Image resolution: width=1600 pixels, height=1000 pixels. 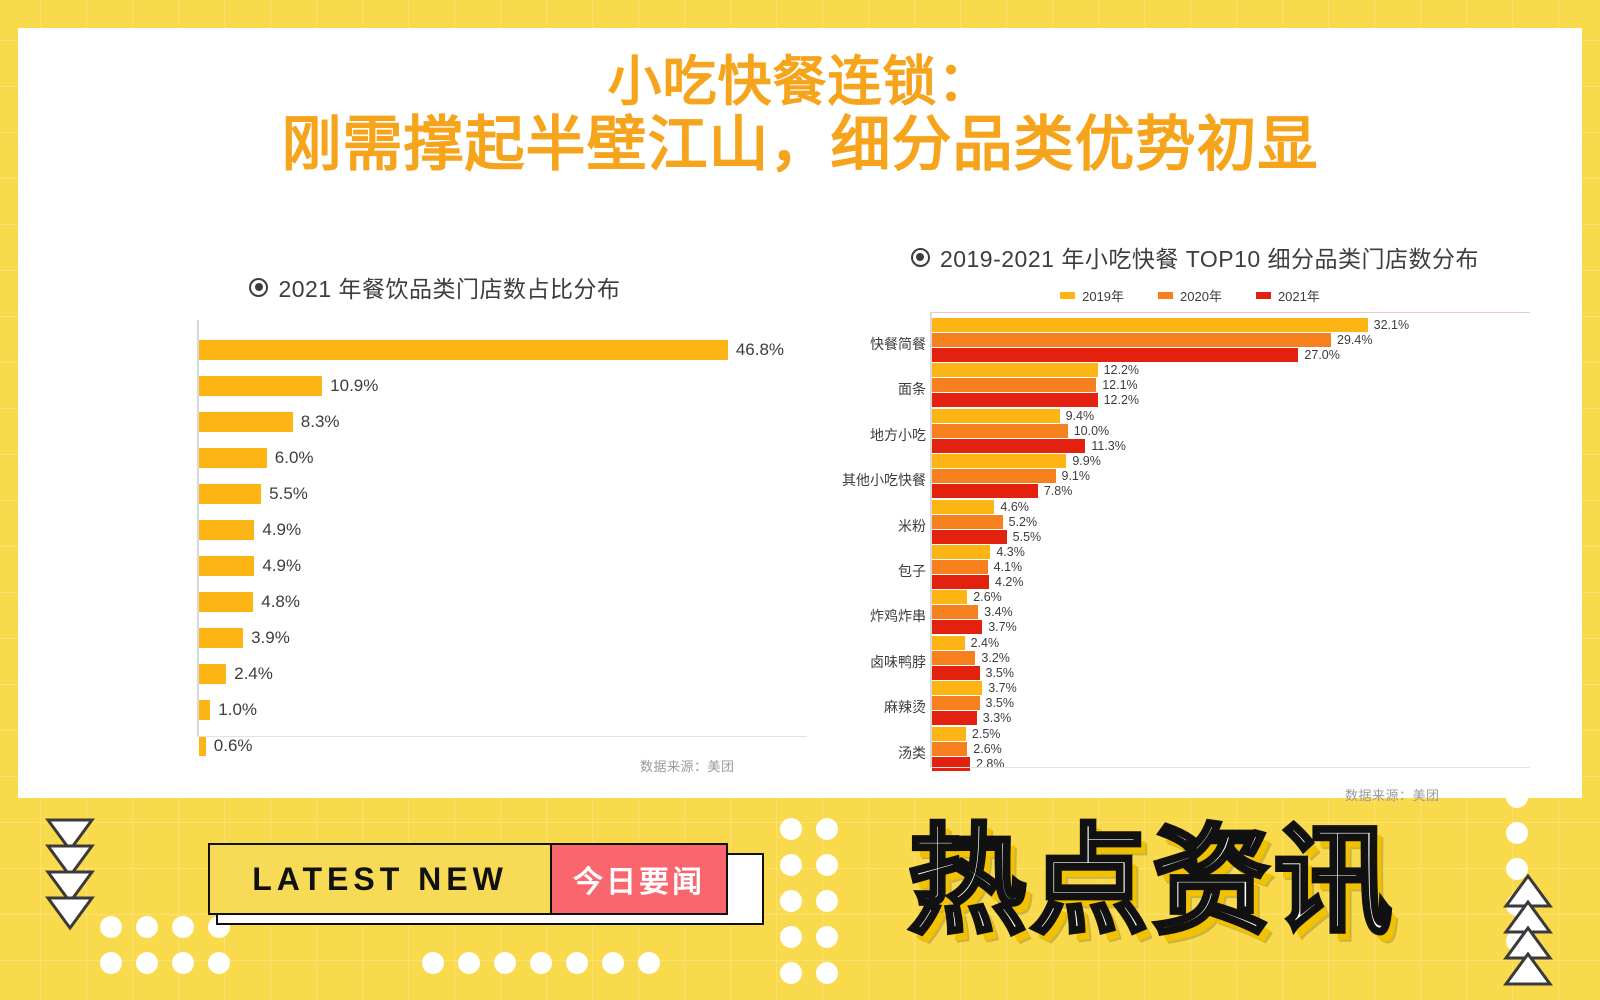 What do you see at coordinates (1002, 627) in the screenshot?
I see `bar-value-label: 3.7%` at bounding box center [1002, 627].